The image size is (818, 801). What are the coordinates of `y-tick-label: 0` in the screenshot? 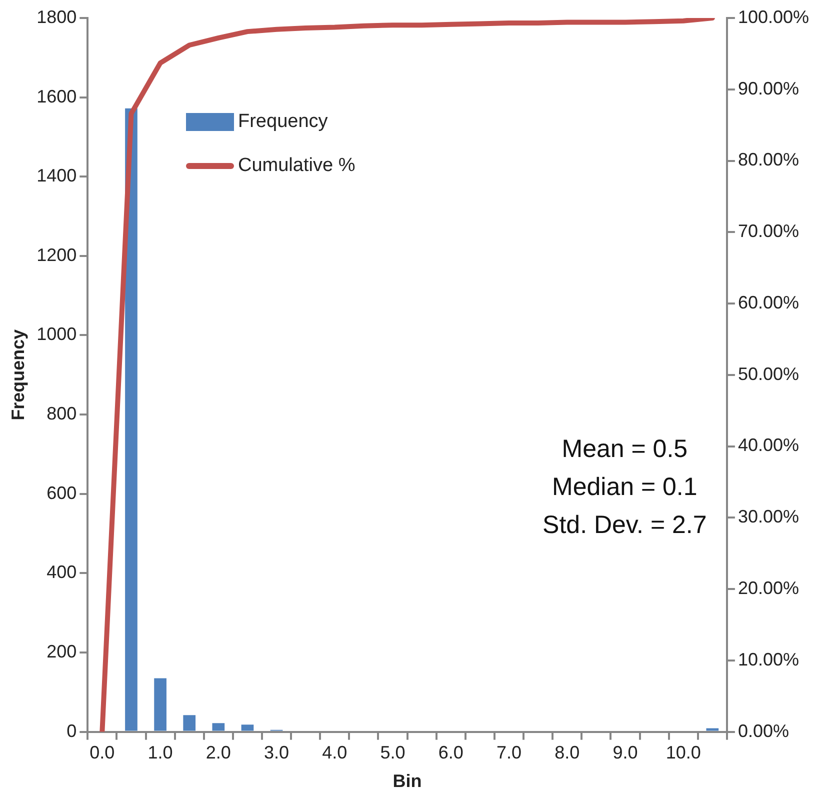 It's located at (71, 730).